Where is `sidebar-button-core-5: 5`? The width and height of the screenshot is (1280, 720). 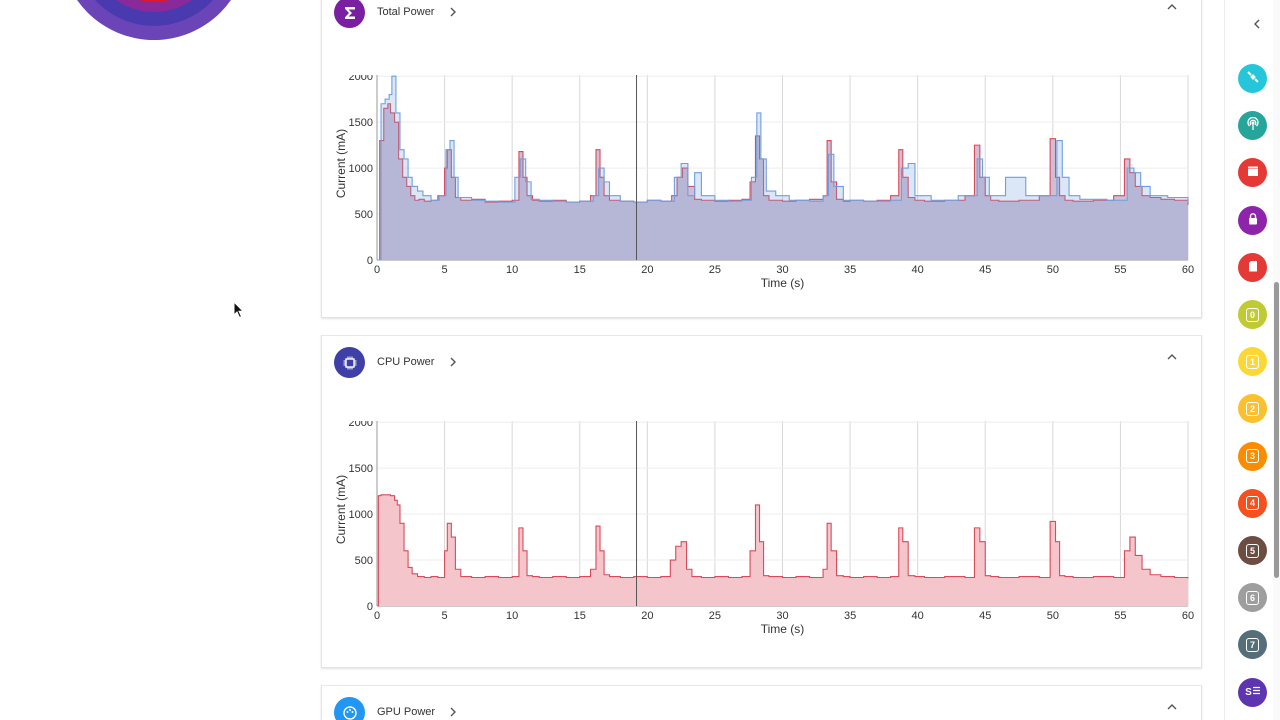 sidebar-button-core-5: 5 is located at coordinates (1252, 550).